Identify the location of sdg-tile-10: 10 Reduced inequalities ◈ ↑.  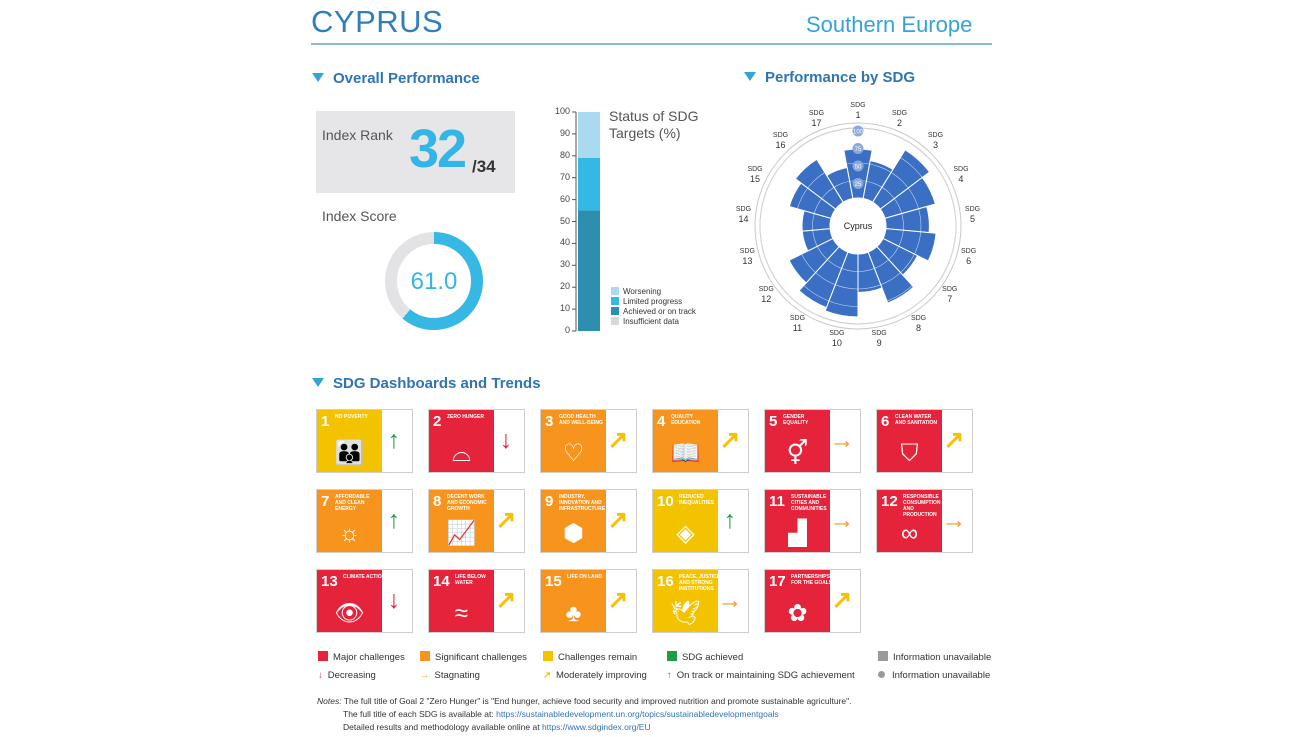
(700, 521).